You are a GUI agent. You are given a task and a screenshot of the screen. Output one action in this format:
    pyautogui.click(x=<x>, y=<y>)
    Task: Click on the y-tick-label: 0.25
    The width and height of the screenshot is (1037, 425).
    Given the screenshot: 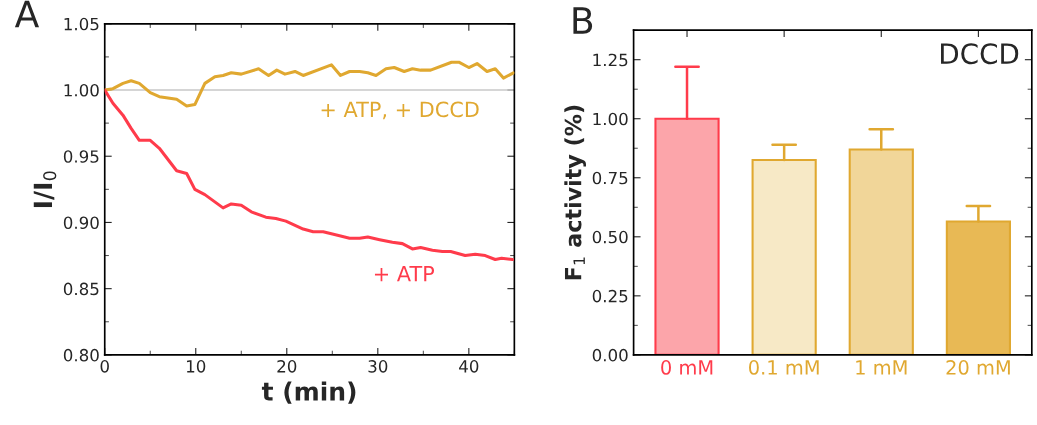 What is the action you would take?
    pyautogui.click(x=610, y=296)
    